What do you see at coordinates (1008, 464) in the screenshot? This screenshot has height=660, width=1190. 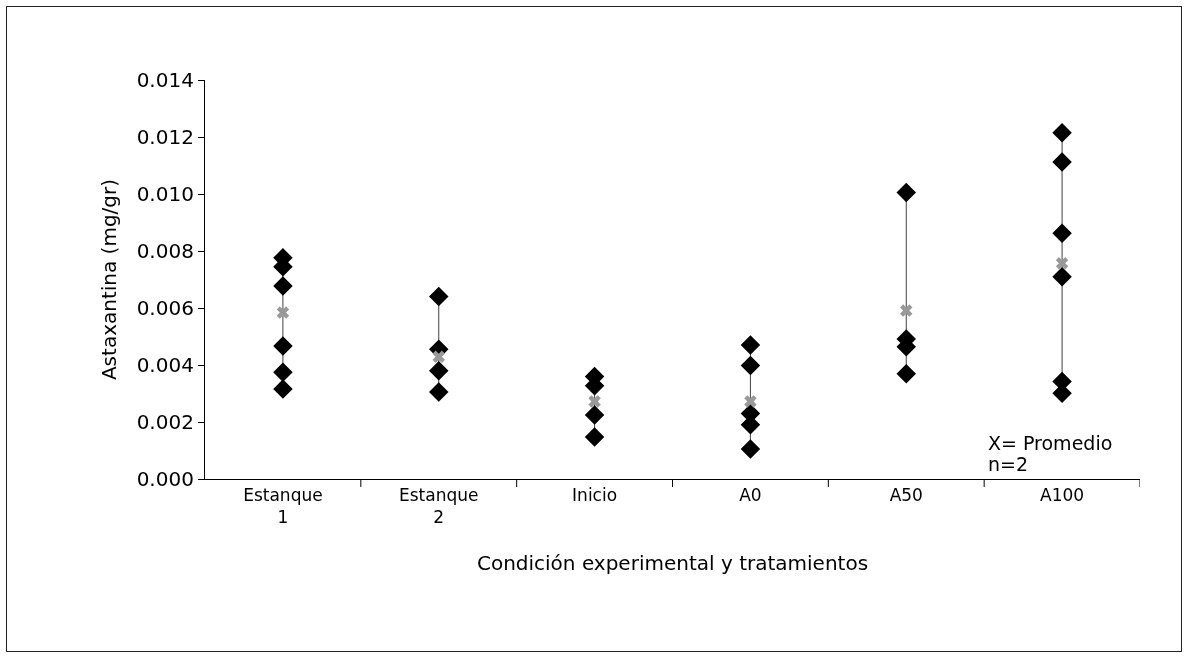 I see `annotation: n=2` at bounding box center [1008, 464].